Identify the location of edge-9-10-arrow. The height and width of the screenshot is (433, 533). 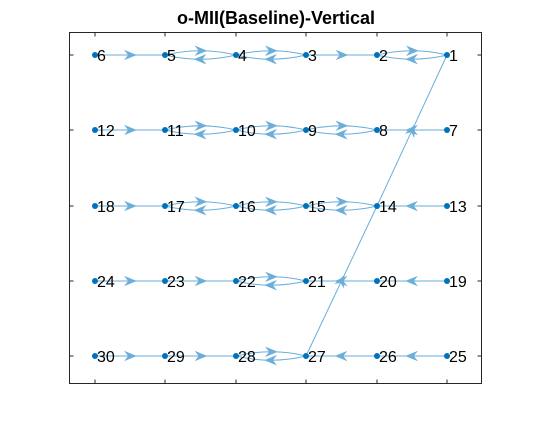
(270, 134).